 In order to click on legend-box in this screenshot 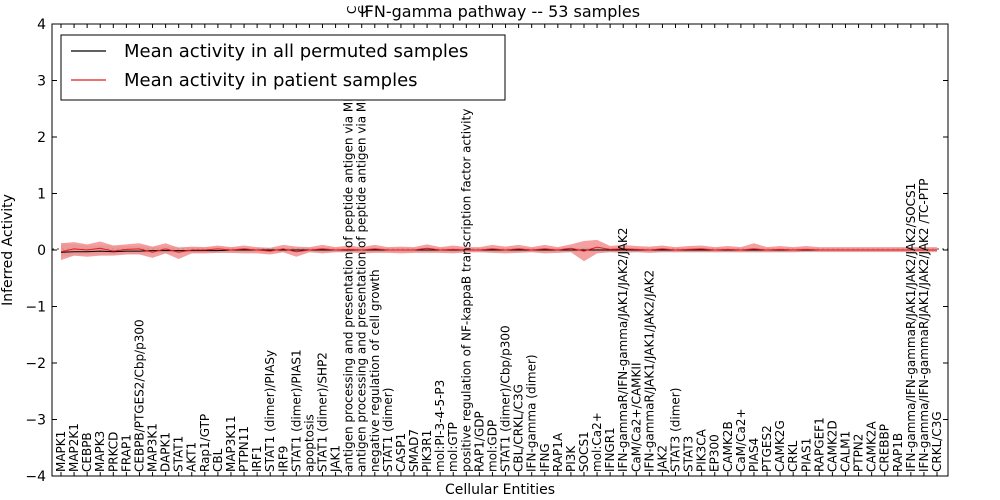, I will do `click(283, 67)`.